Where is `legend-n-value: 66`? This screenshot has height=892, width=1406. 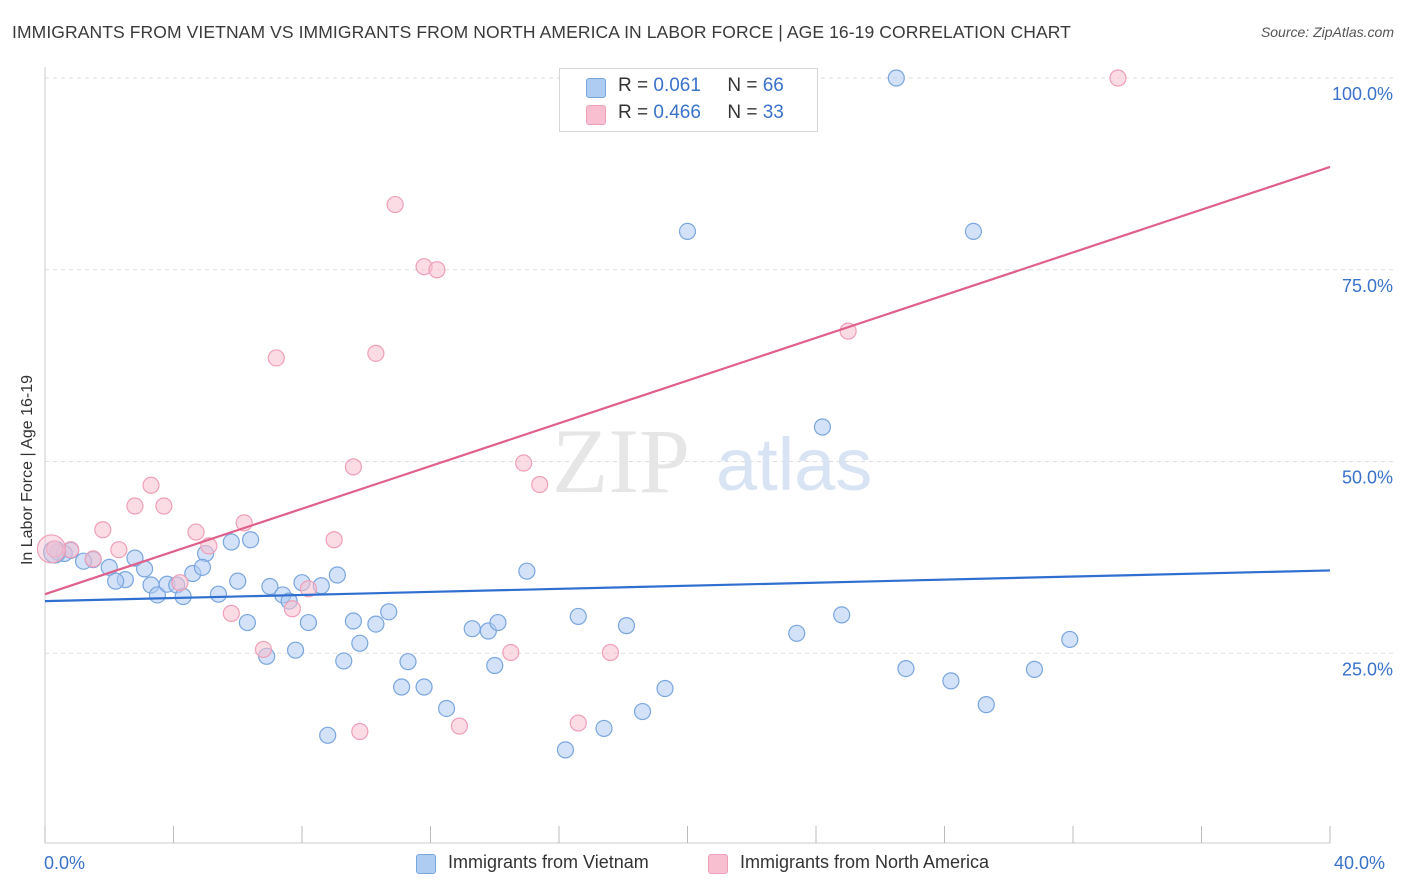 legend-n-value: 66 is located at coordinates (773, 85).